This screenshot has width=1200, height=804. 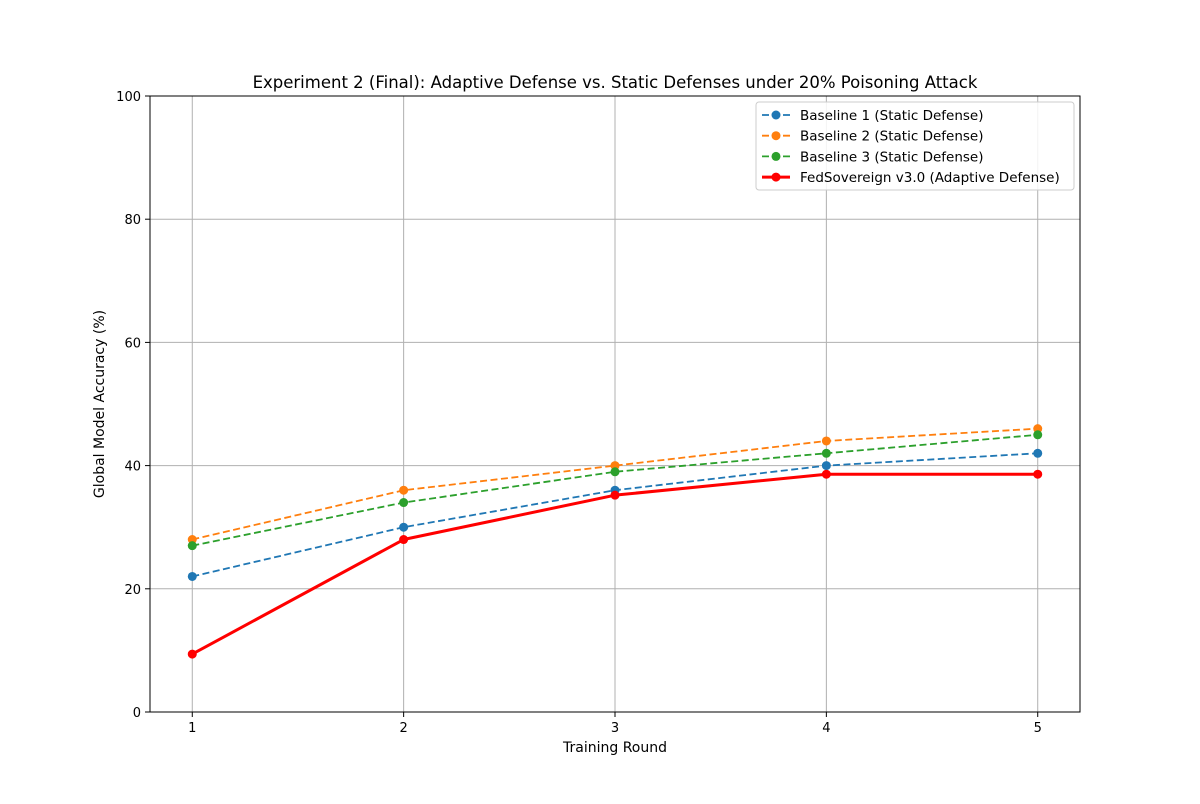 I want to click on y-tick-label: 20, so click(x=132, y=590).